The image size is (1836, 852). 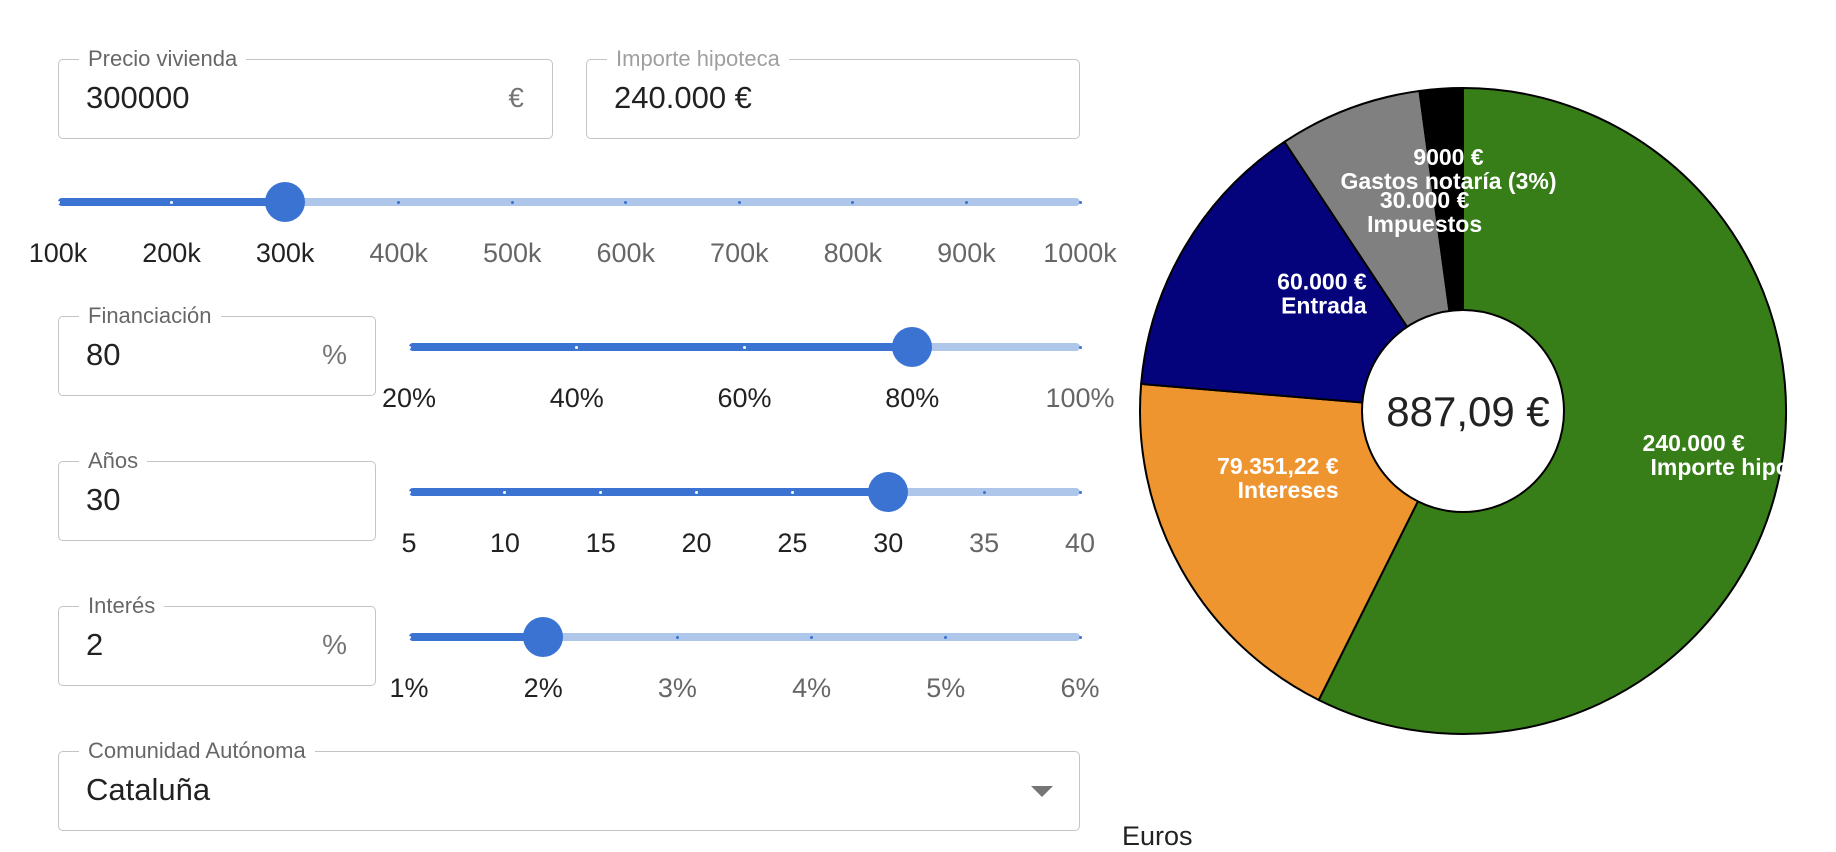 What do you see at coordinates (285, 253) in the screenshot?
I see `slider-mark-label: 300k` at bounding box center [285, 253].